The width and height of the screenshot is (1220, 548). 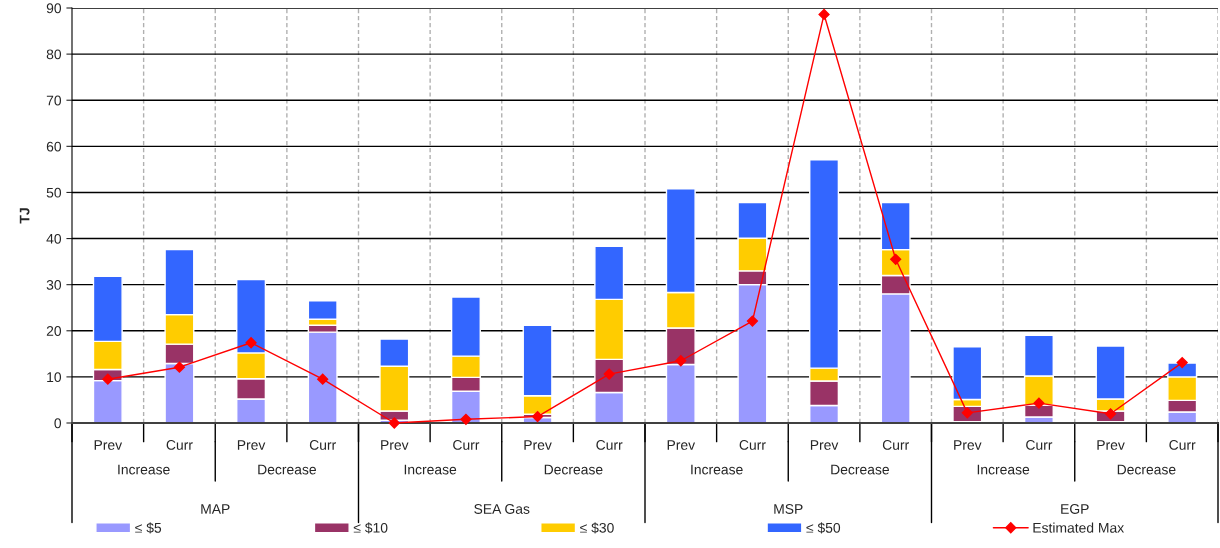 What do you see at coordinates (54, 377) in the screenshot?
I see `y-tick-label: 10` at bounding box center [54, 377].